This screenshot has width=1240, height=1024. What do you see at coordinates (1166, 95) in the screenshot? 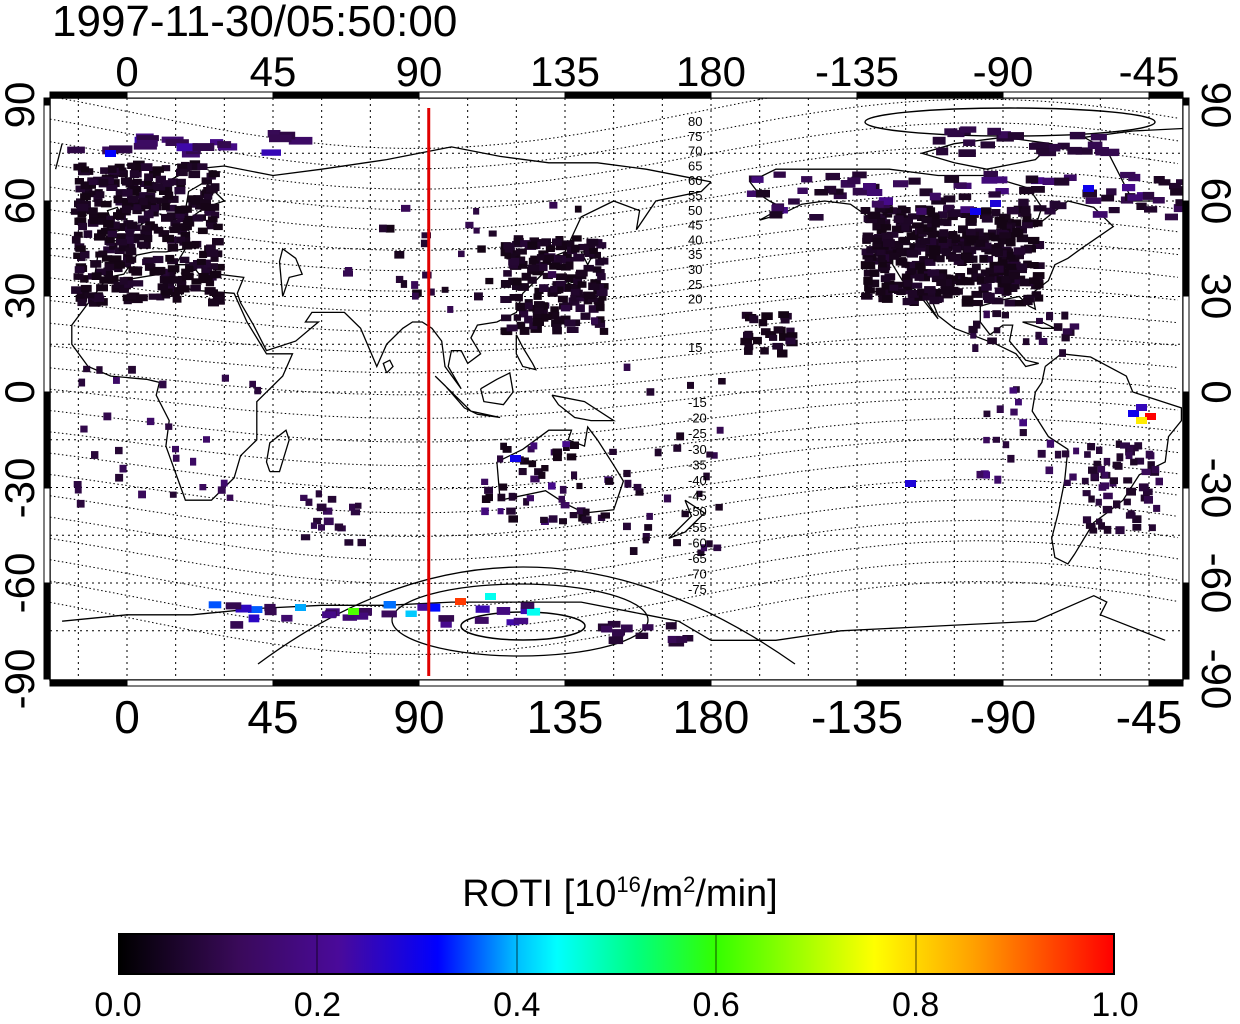
I see `frame-bar-top` at bounding box center [1166, 95].